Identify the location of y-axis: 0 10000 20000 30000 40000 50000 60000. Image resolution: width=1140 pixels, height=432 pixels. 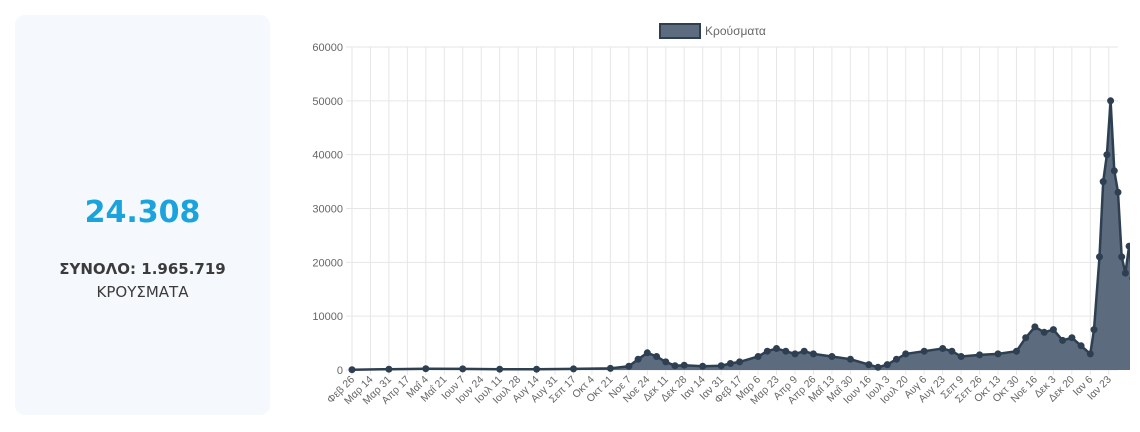
(327, 209).